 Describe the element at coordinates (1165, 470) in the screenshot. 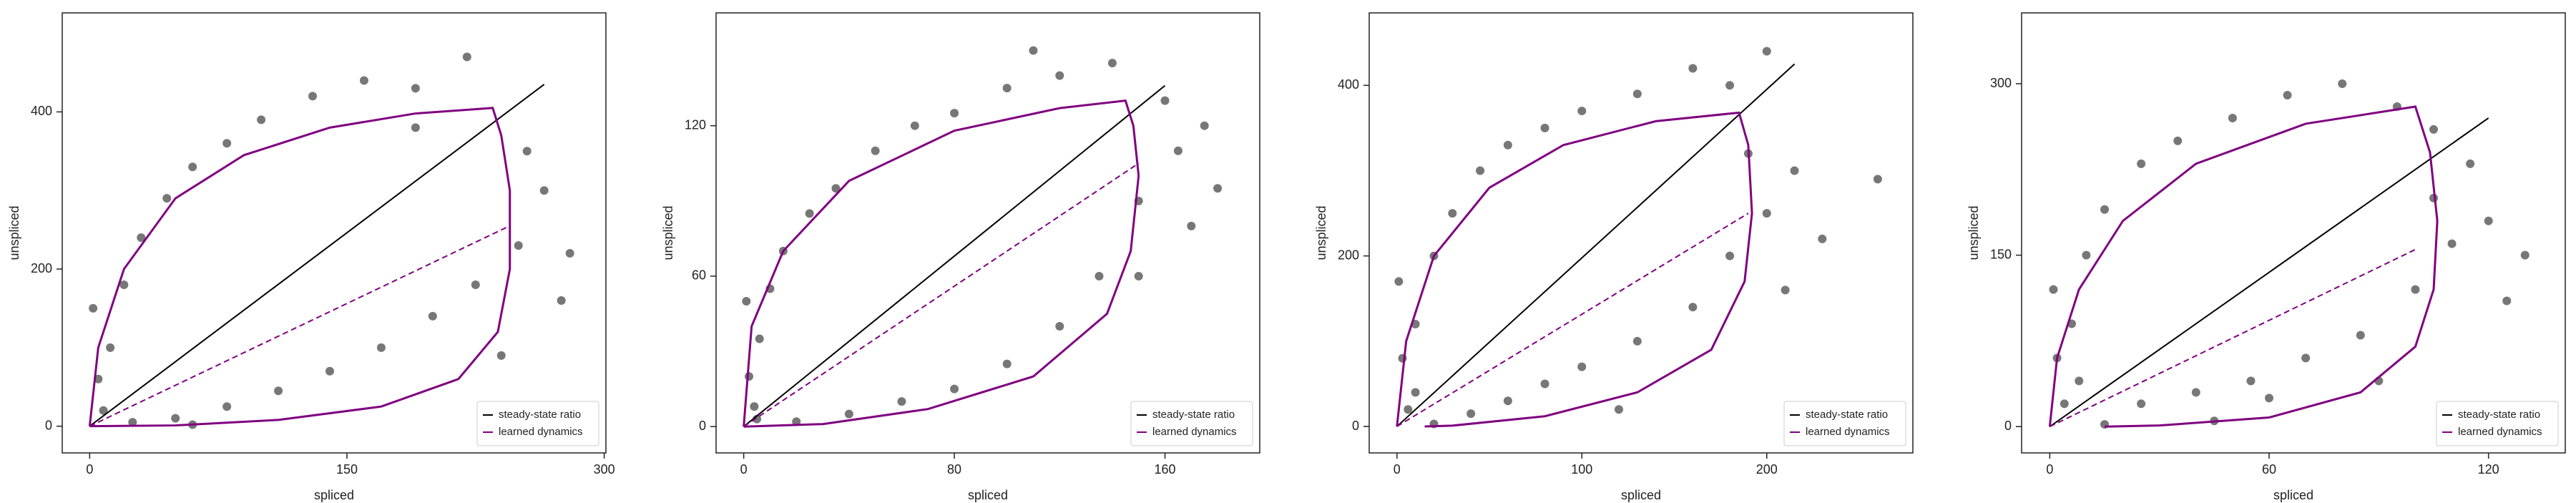

I see `x-tick-label: 160` at that location.